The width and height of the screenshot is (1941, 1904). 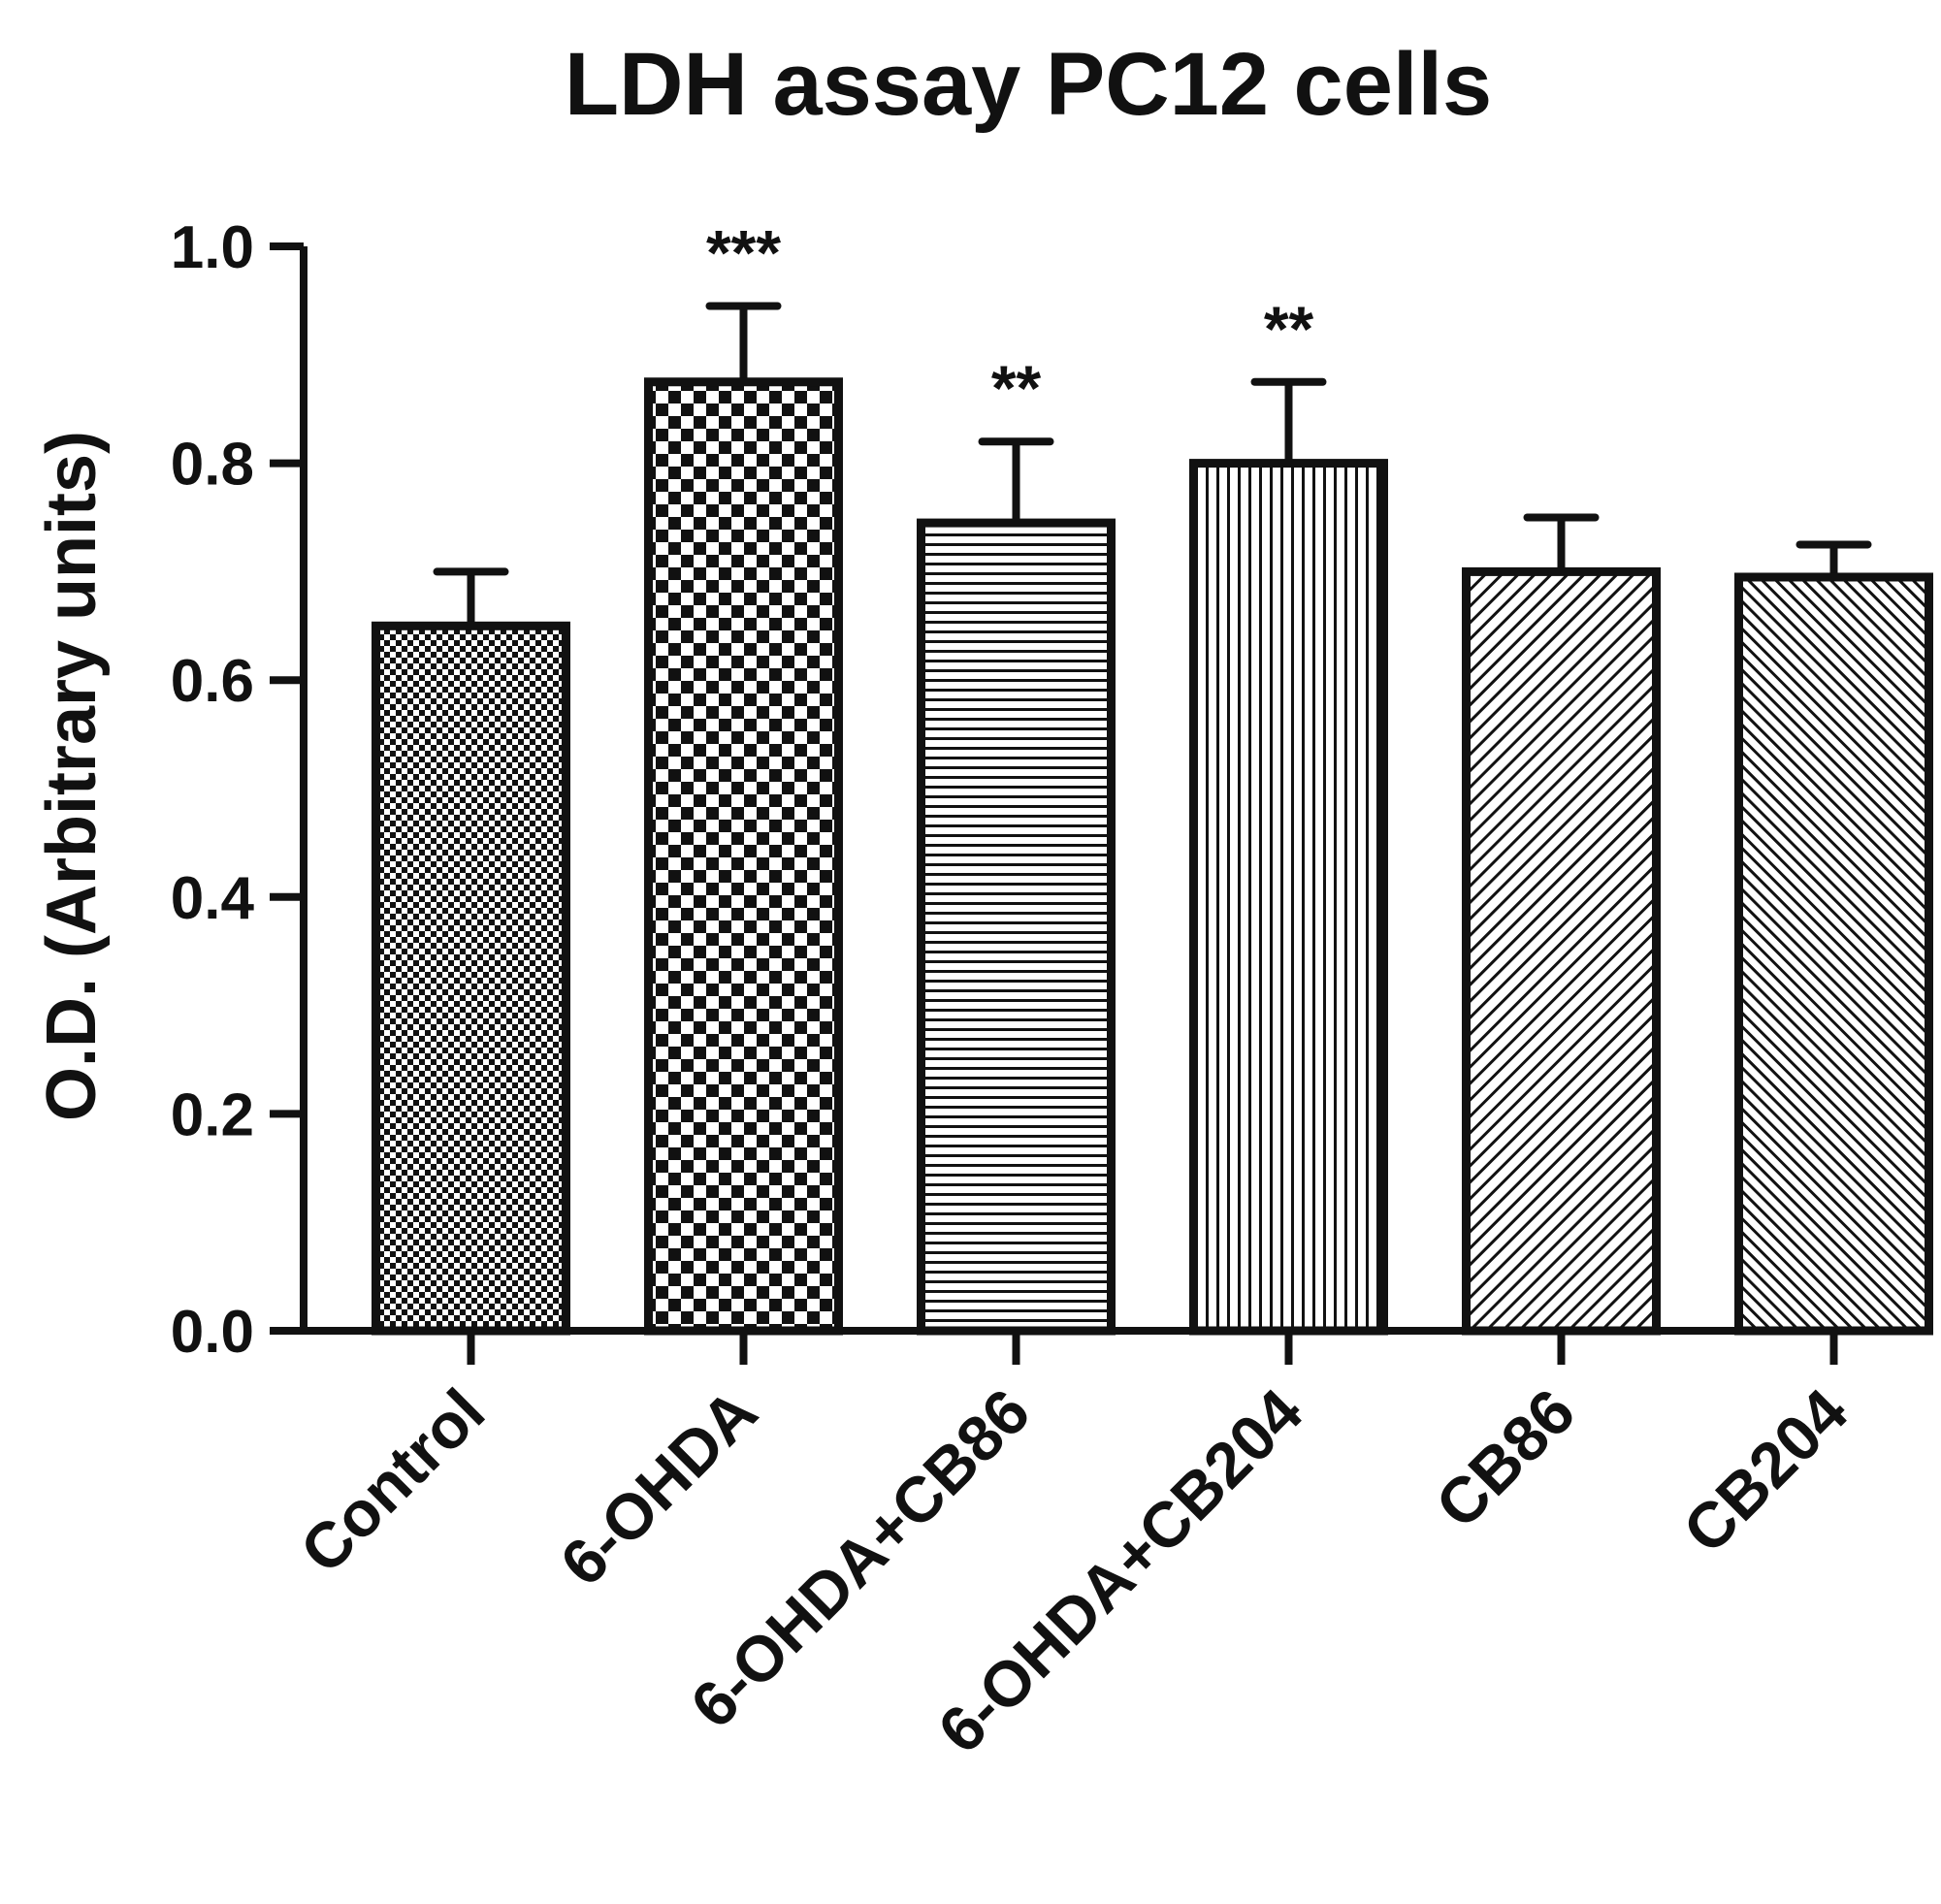 I want to click on y-axis-ticks: 0.0 0.2 0.4 0.6 0.8 1.0, so click(x=237, y=790).